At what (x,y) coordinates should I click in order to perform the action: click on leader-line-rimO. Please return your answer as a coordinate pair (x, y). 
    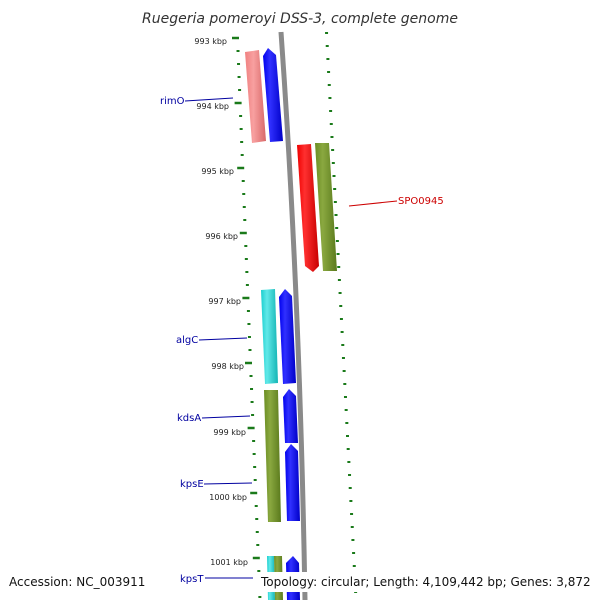
    Looking at the image, I should click on (209, 99).